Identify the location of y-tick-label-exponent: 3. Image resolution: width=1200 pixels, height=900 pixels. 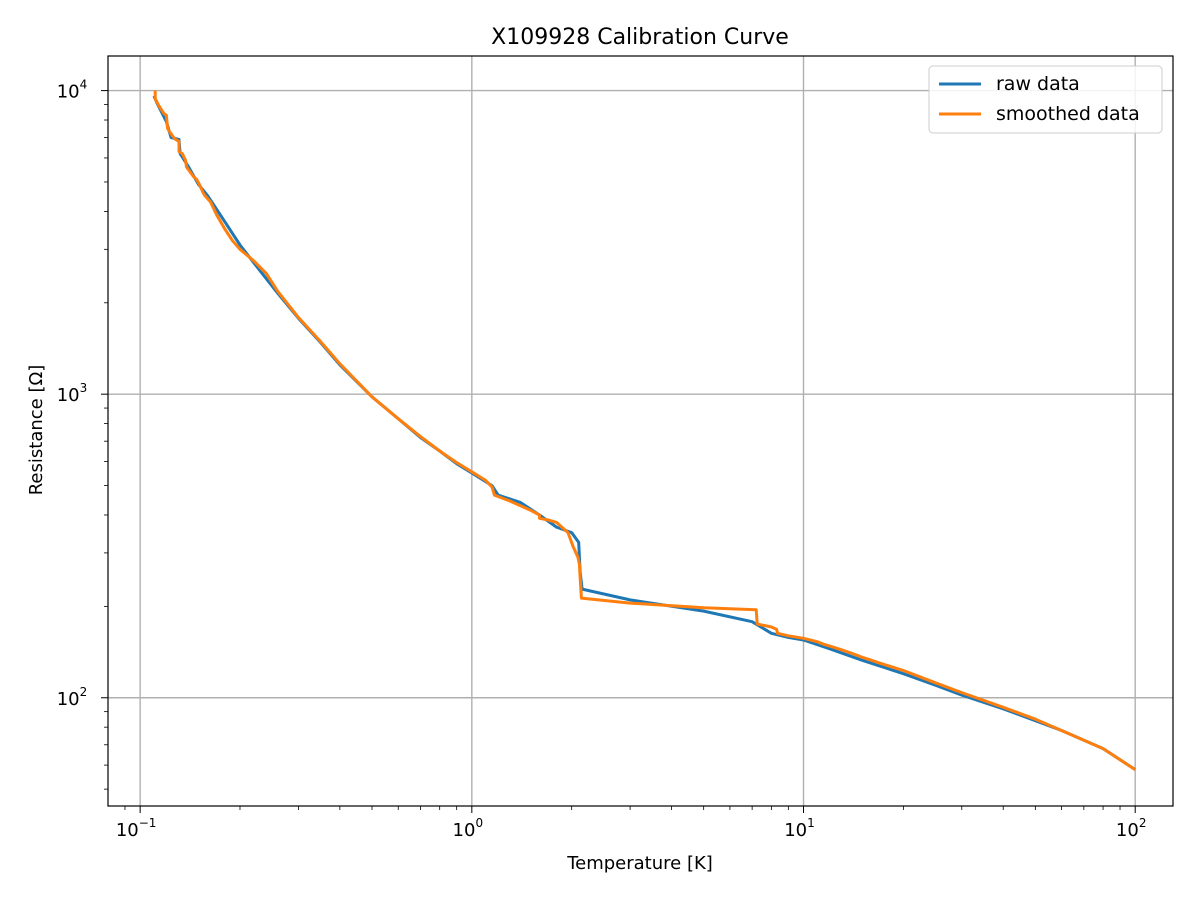
(84, 388).